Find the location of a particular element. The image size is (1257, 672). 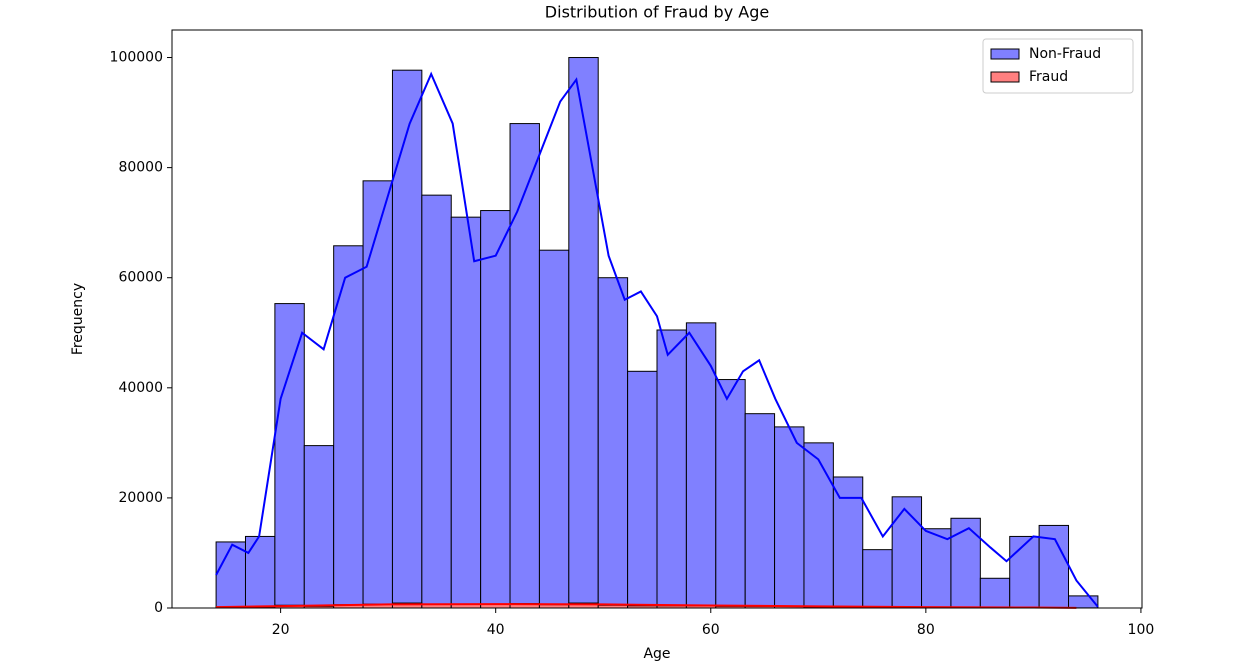

x-axis-label: Age is located at coordinates (656, 654).